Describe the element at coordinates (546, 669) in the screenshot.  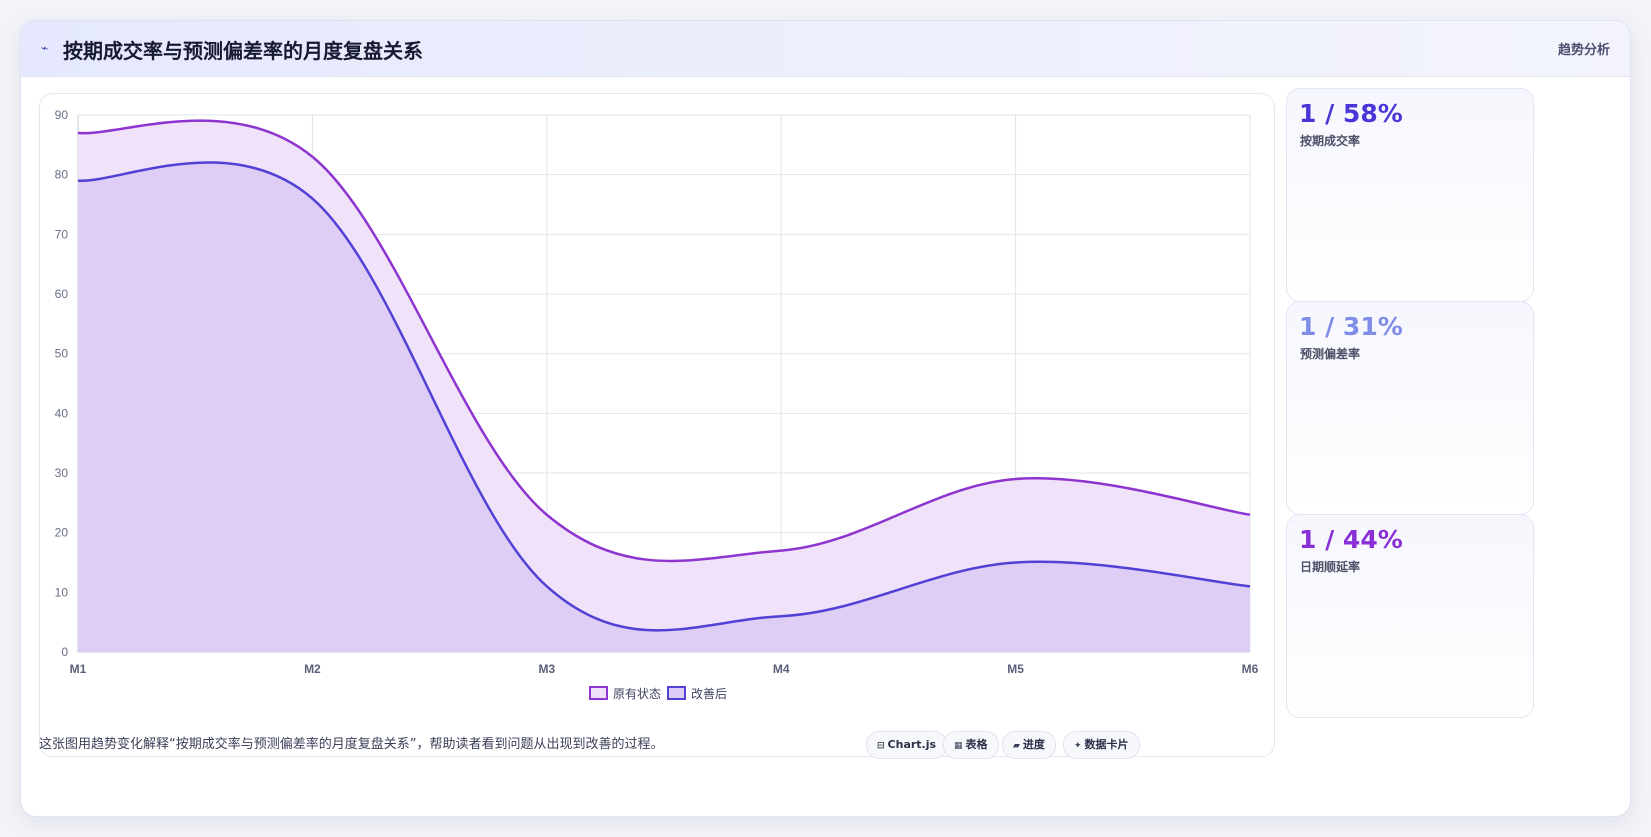
I see `x-tick-label: M3` at that location.